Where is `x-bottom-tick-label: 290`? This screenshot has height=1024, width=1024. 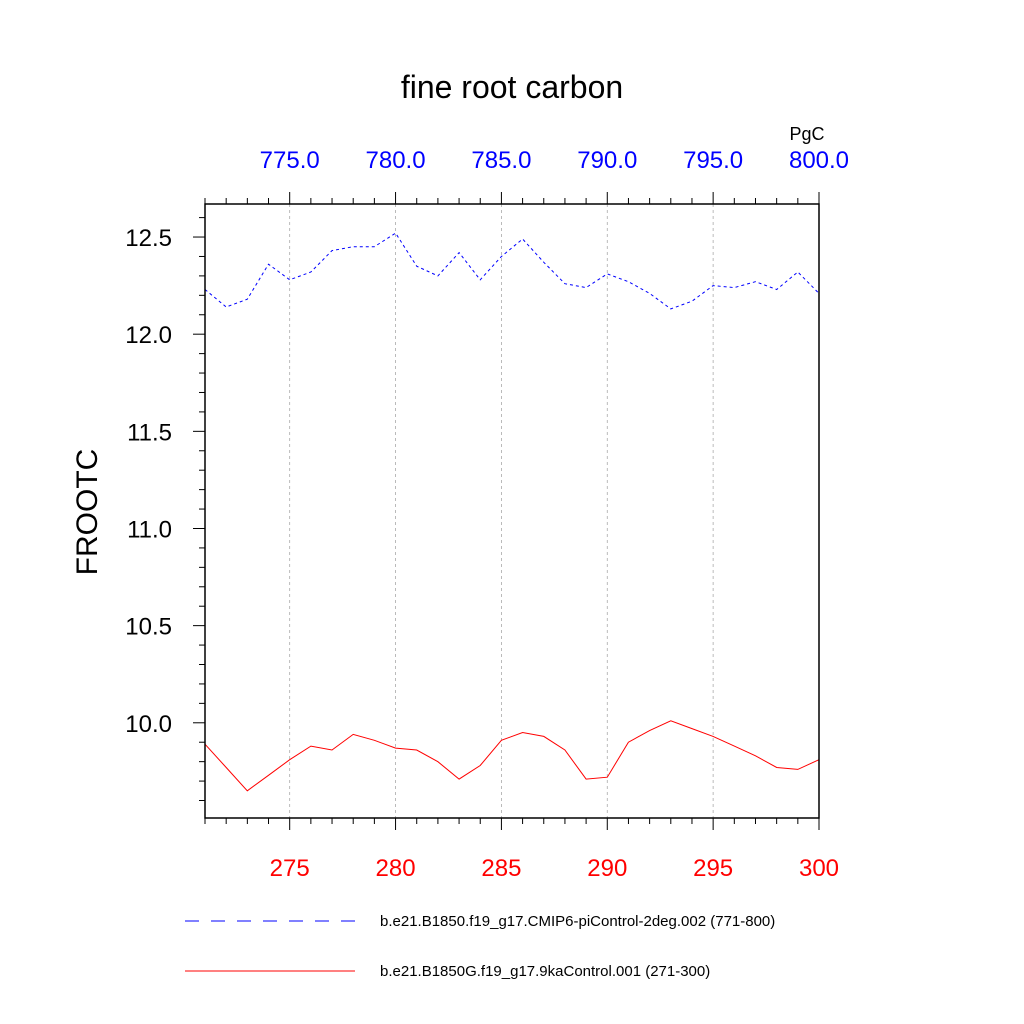
x-bottom-tick-label: 290 is located at coordinates (607, 868).